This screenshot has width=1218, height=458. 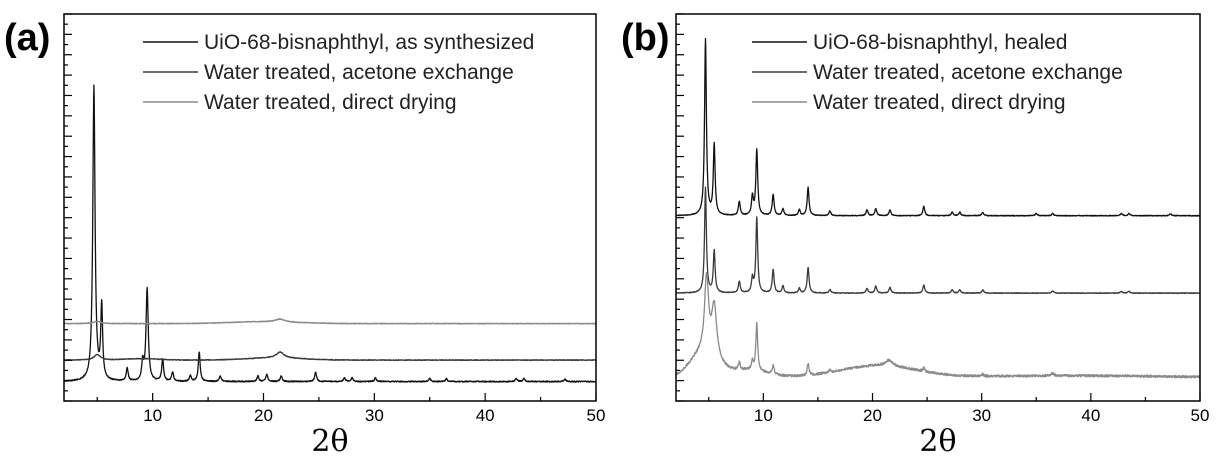 I want to click on legend-entry: UiO-68-bisnaphthyl, as synthesized, so click(x=369, y=42).